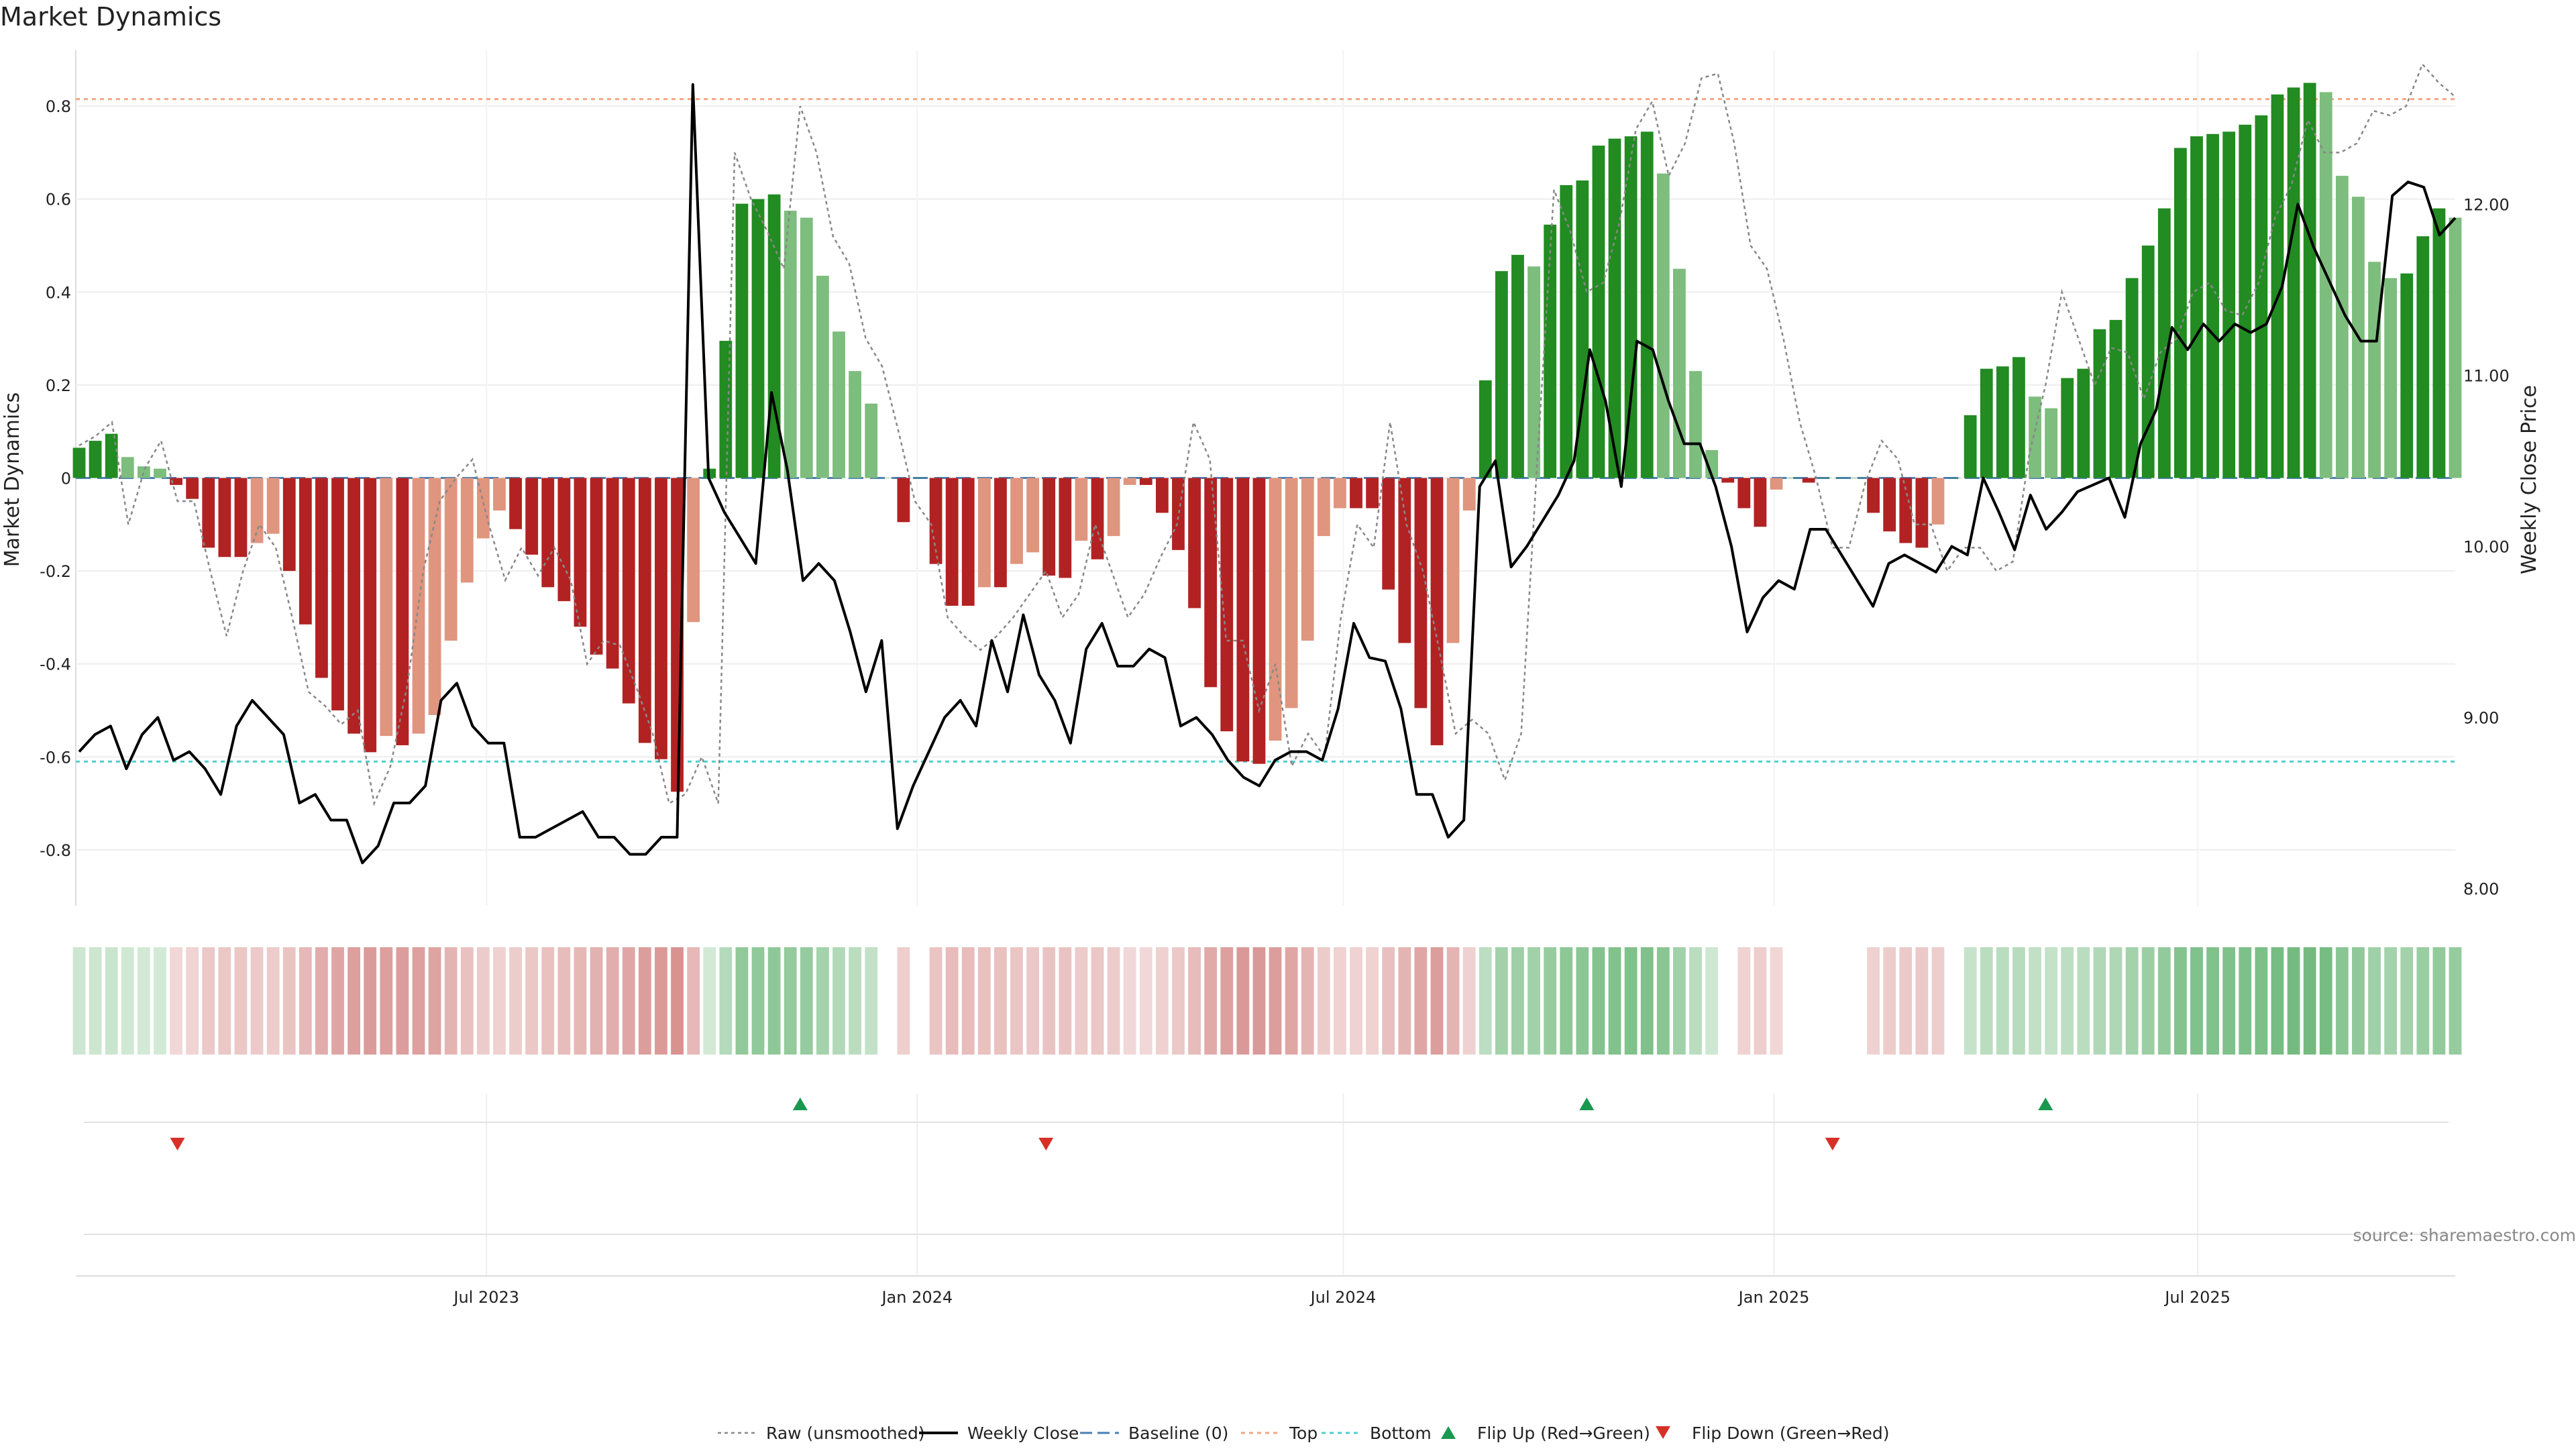 This screenshot has height=1449, width=2576. What do you see at coordinates (821, 1433) in the screenshot?
I see `legend-item: Raw (unsmoothed)` at bounding box center [821, 1433].